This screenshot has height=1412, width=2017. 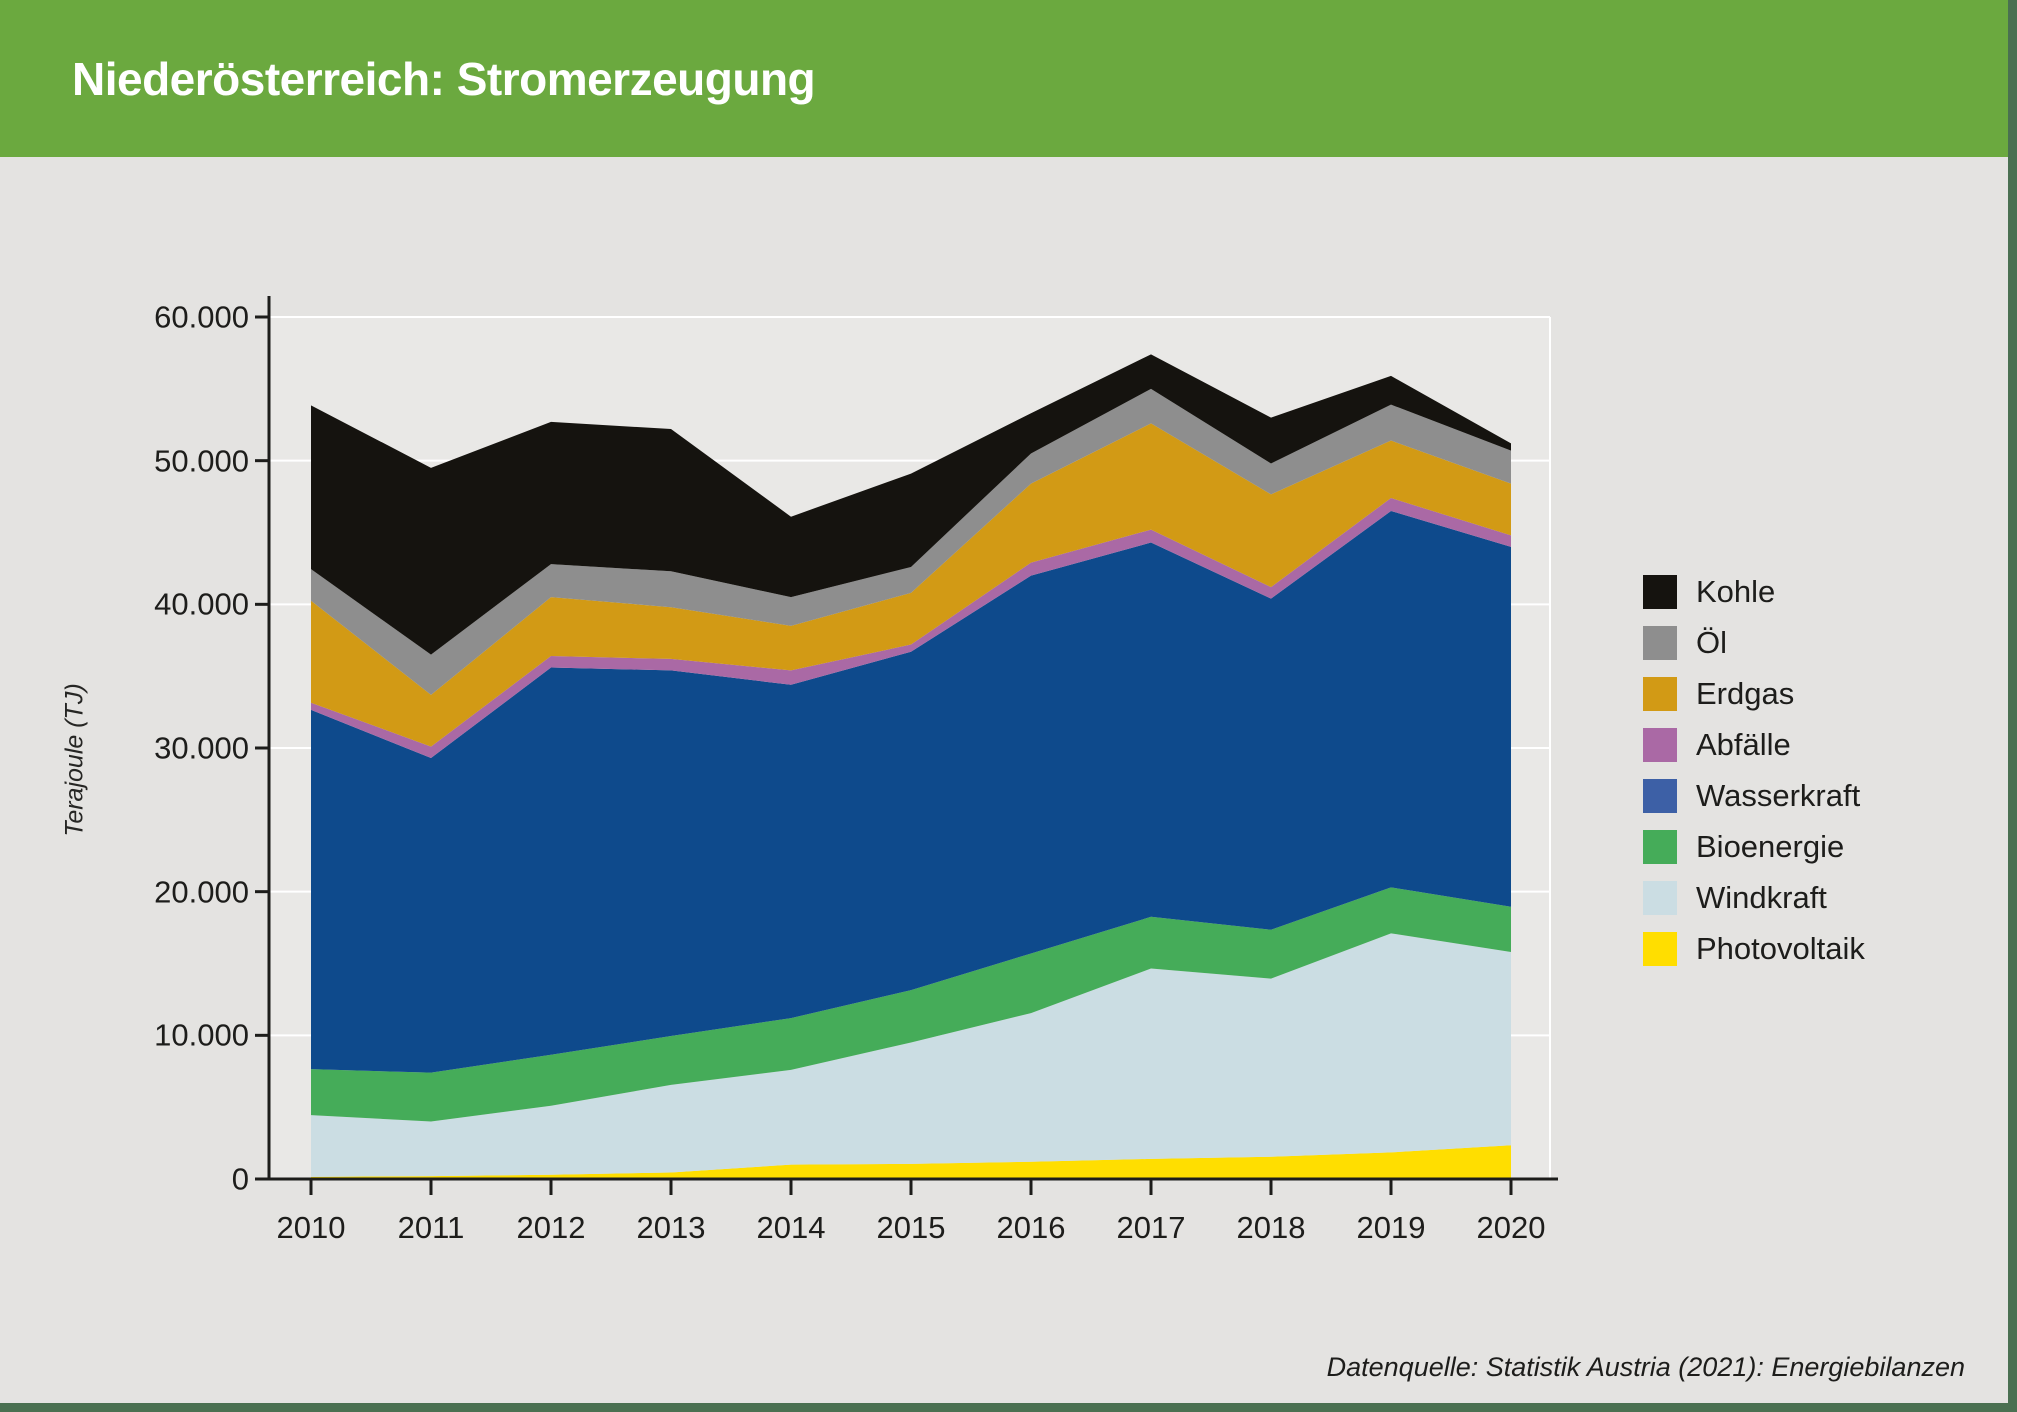 I want to click on y-tick-label-30000: 30.000, so click(x=201, y=748).